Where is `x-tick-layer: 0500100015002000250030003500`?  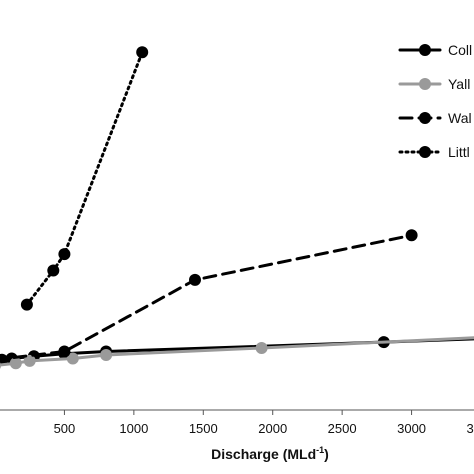
x-tick-layer: 0500100015002000250030003500 is located at coordinates (264, 423).